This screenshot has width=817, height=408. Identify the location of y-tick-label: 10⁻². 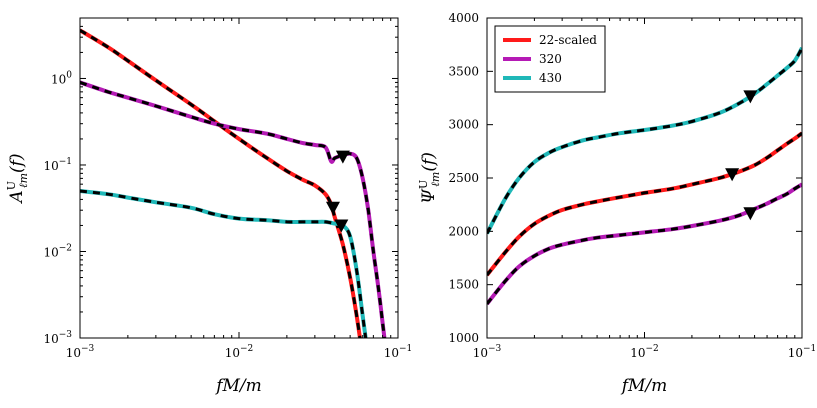
(57, 251).